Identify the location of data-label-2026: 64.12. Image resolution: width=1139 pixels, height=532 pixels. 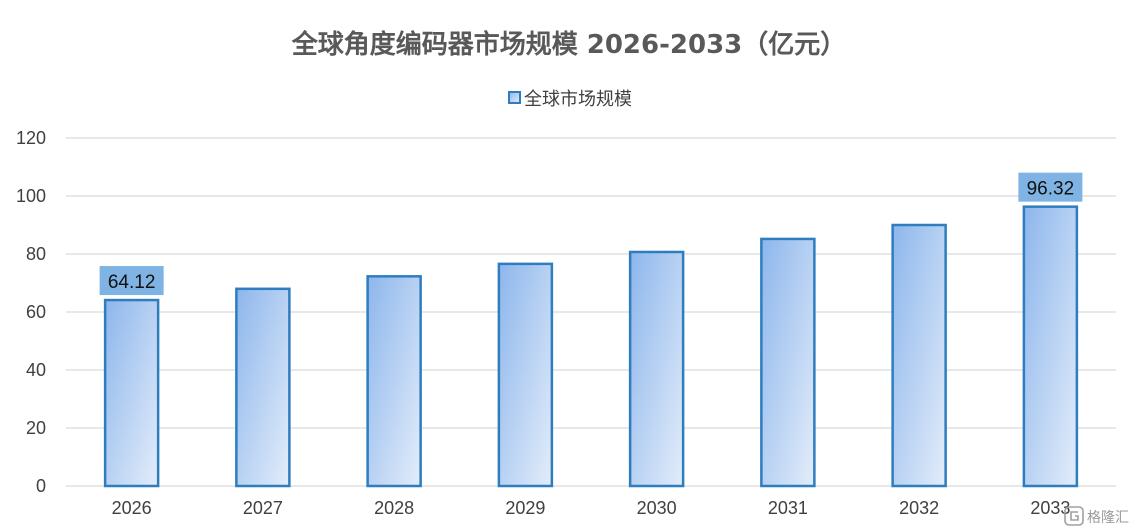
(131, 281).